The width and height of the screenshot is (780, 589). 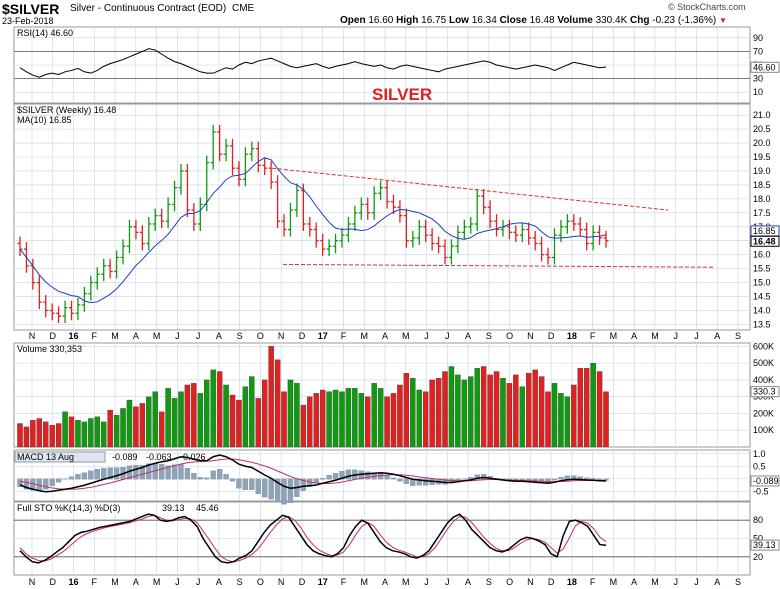 What do you see at coordinates (738, 582) in the screenshot?
I see `x-tick-label: S` at bounding box center [738, 582].